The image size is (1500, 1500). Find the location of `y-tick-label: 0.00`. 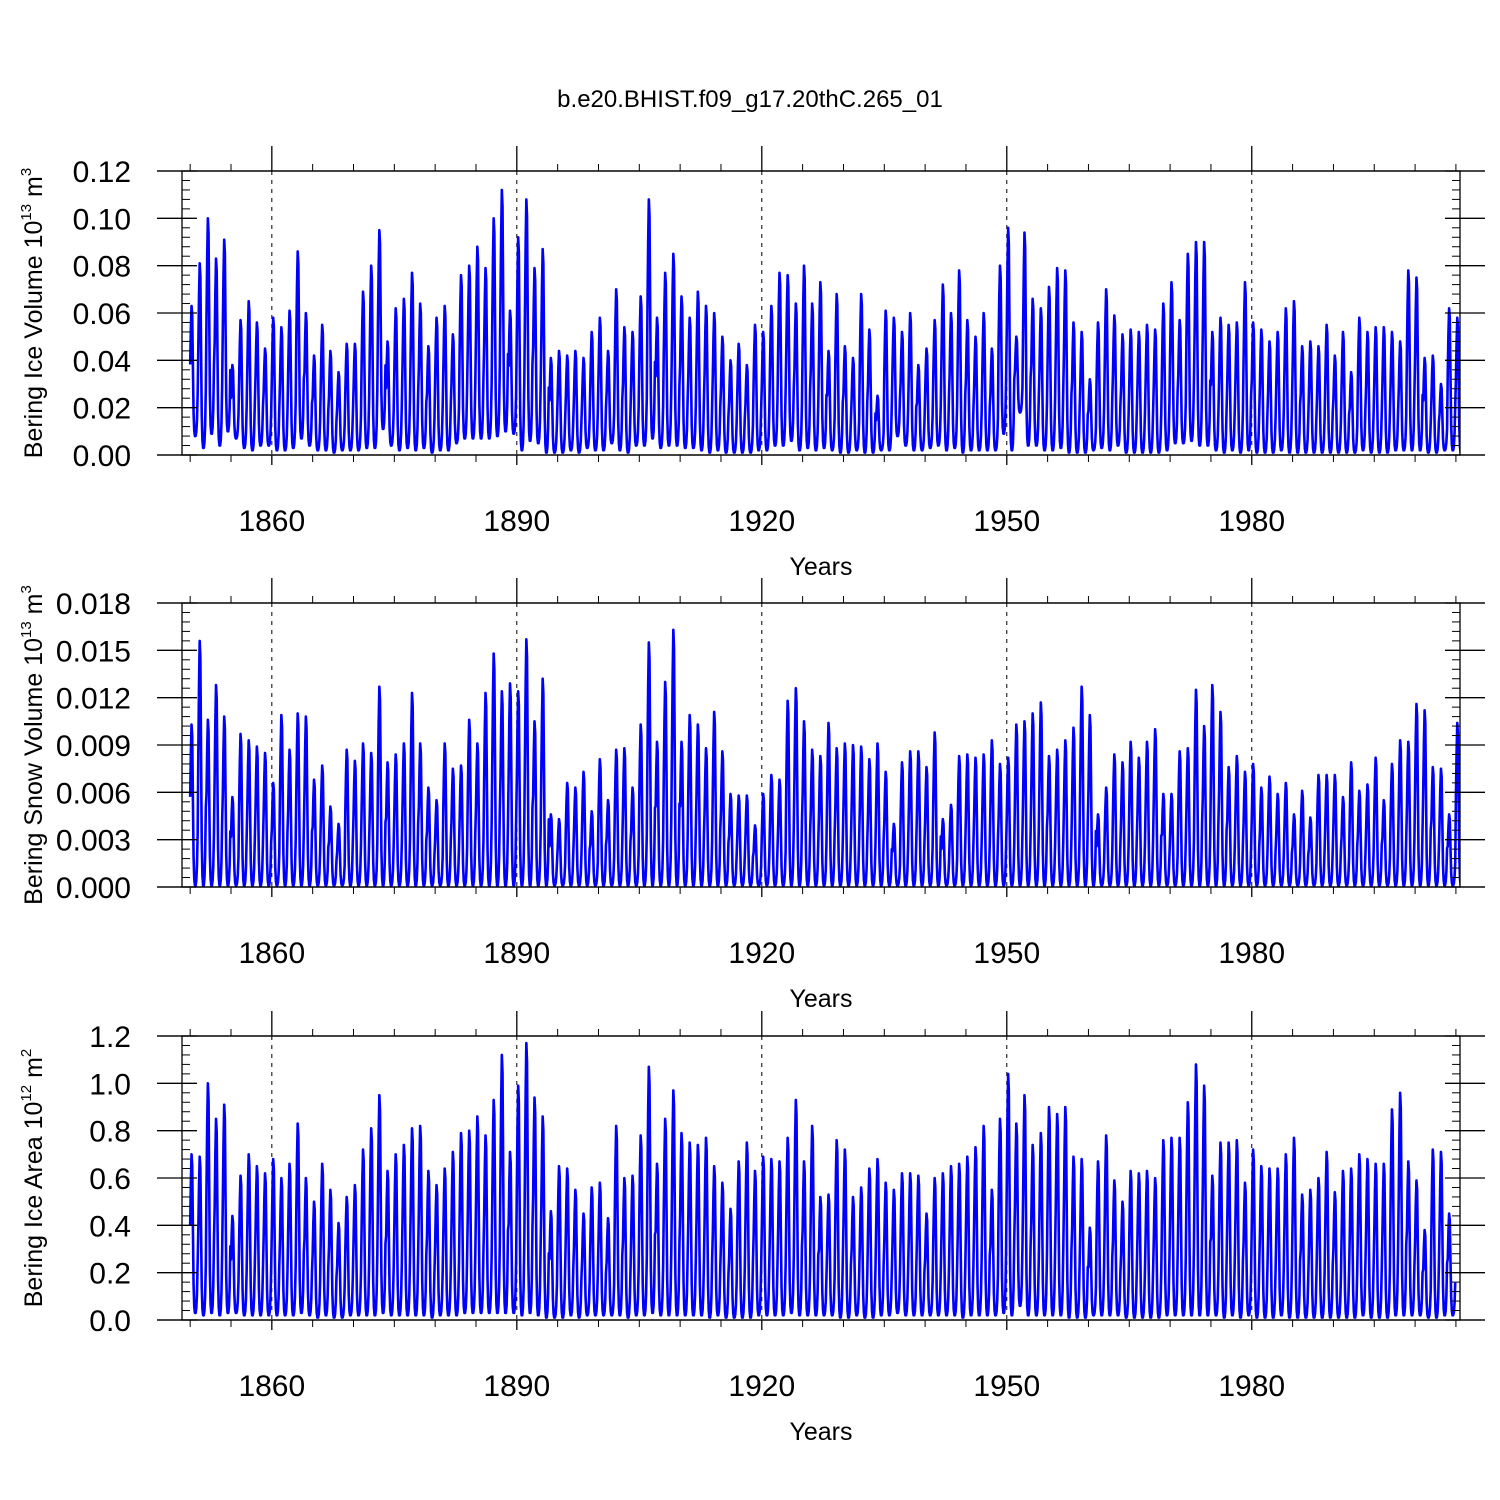

y-tick-label: 0.00 is located at coordinates (102, 456).